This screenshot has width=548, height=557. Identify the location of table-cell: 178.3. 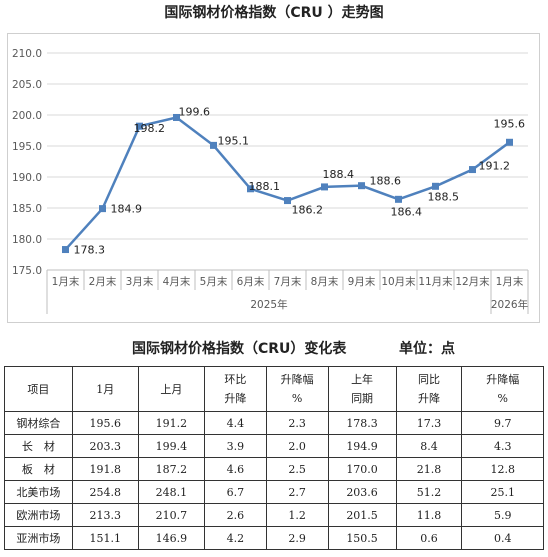
(362, 423).